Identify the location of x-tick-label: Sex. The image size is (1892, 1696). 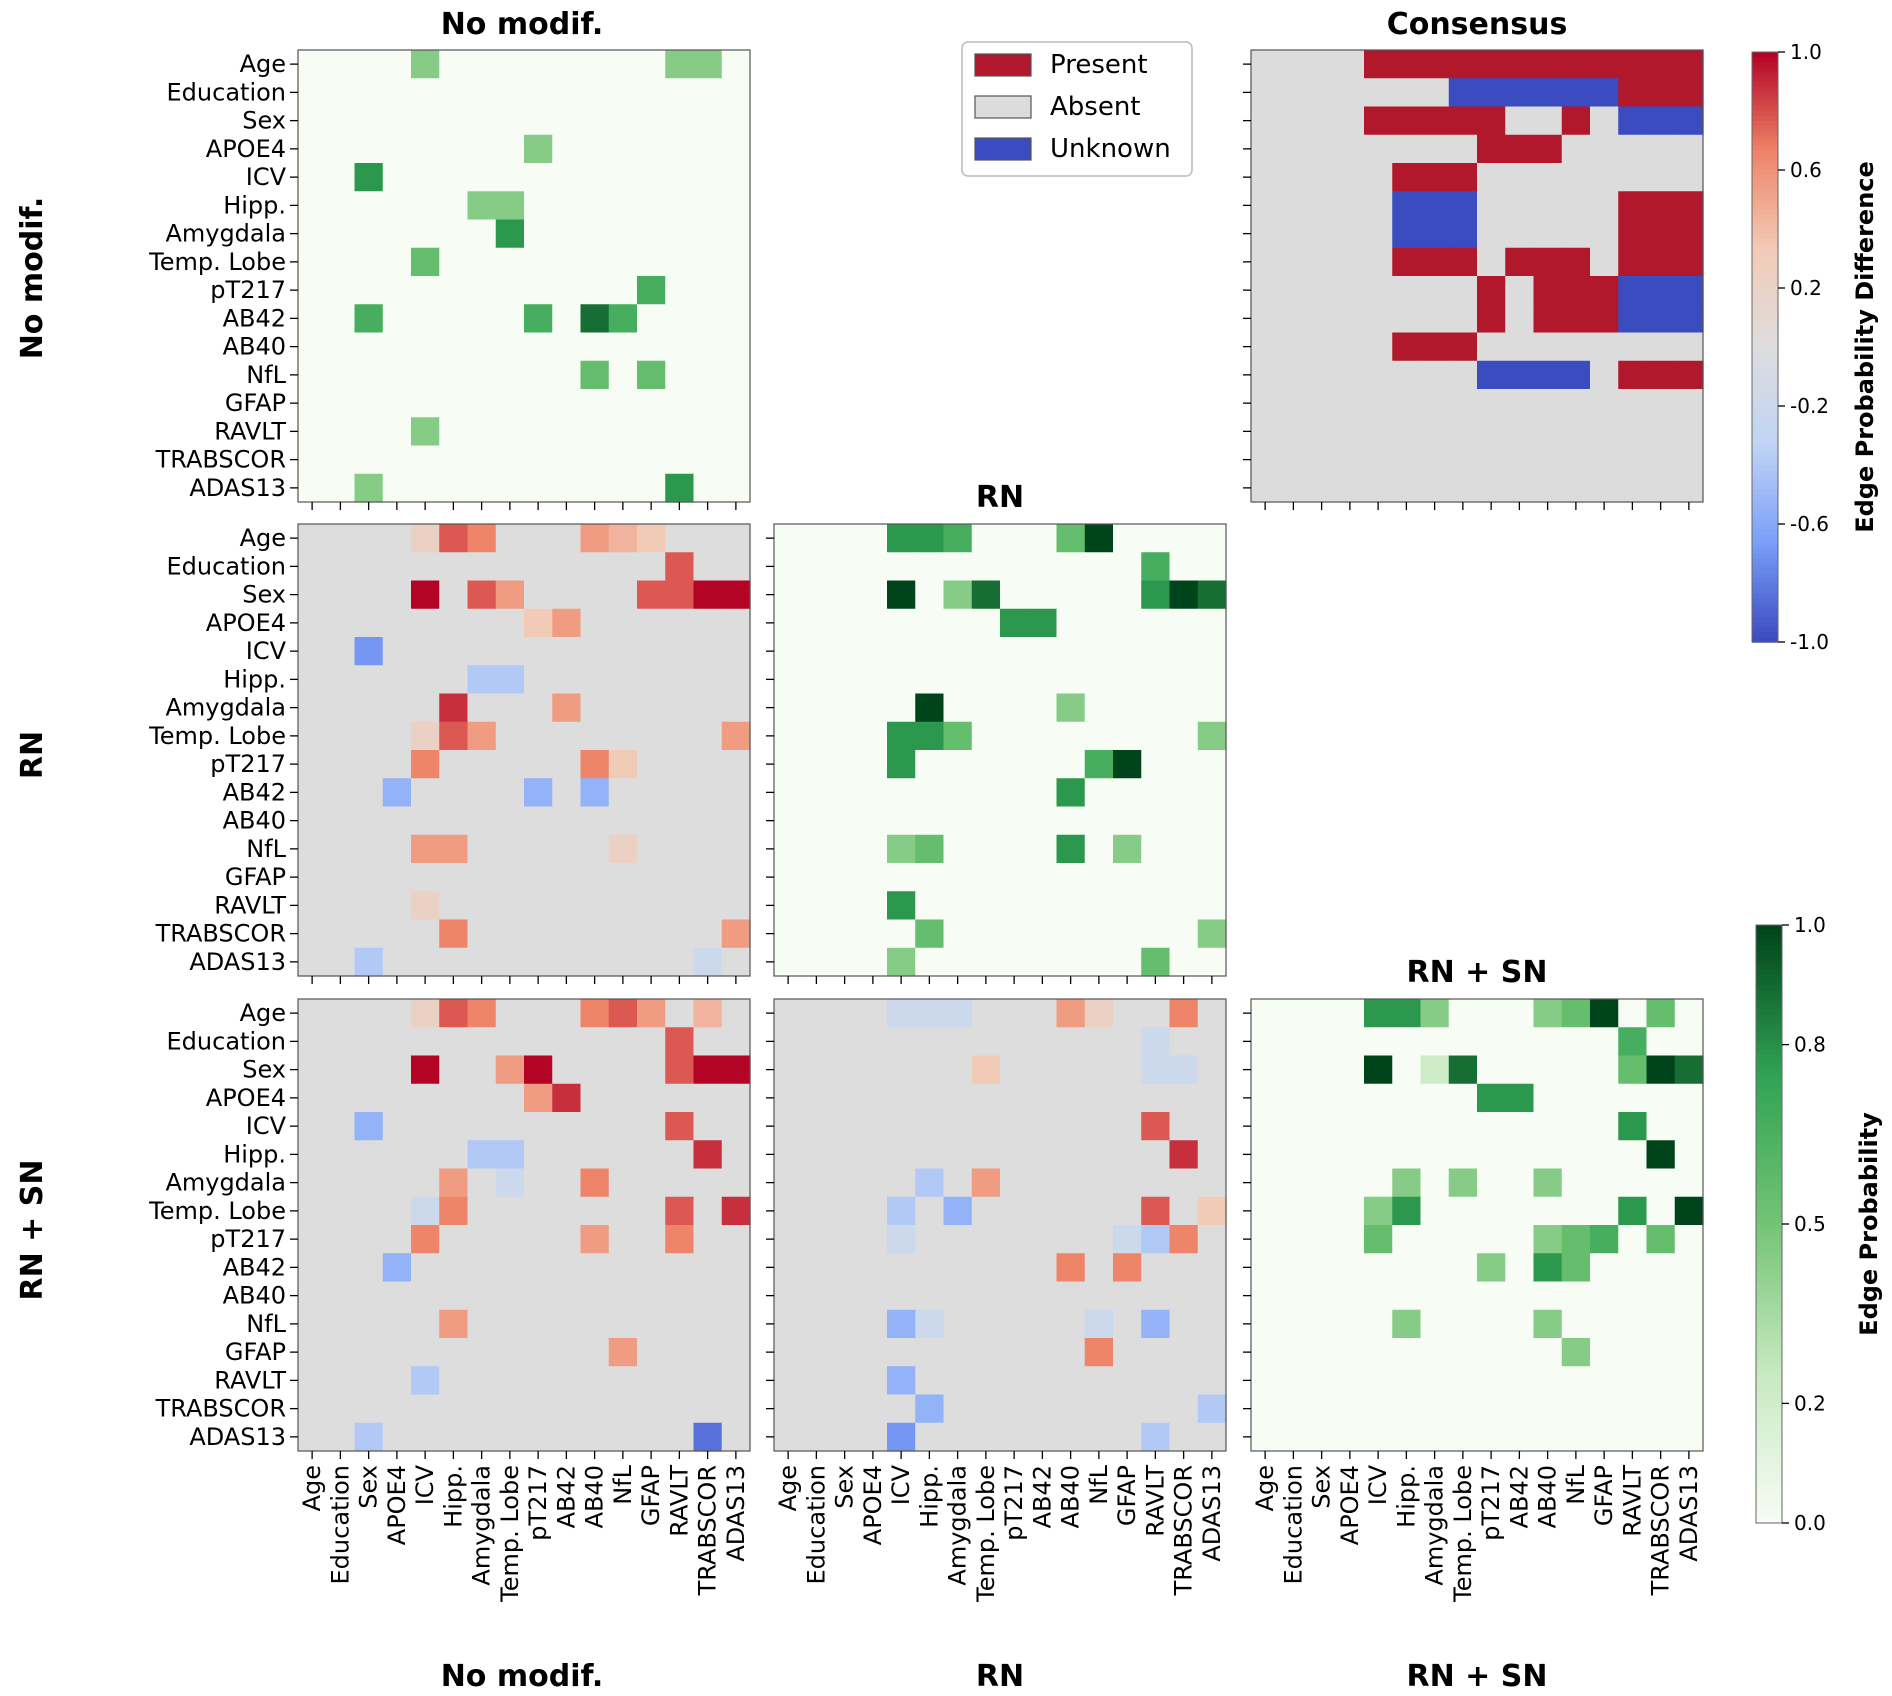
(369, 1487).